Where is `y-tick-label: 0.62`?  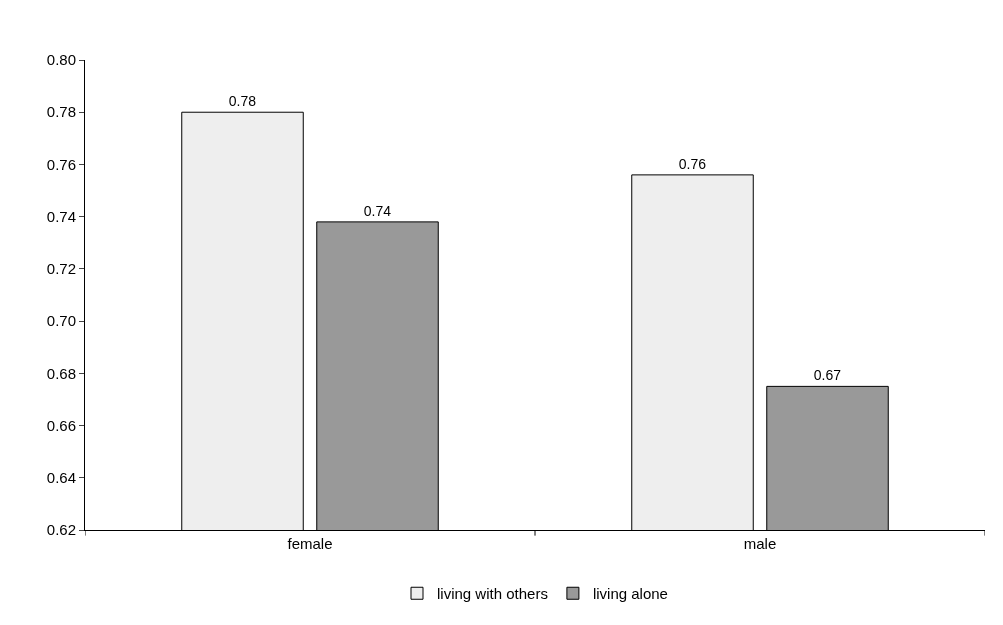
y-tick-label: 0.62 is located at coordinates (61, 530).